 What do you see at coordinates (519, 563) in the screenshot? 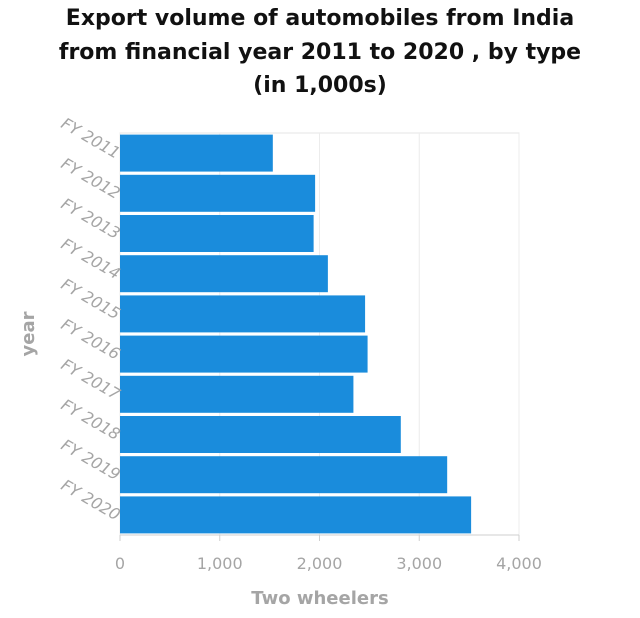
I see `x-tick-label: 4,000` at bounding box center [519, 563].